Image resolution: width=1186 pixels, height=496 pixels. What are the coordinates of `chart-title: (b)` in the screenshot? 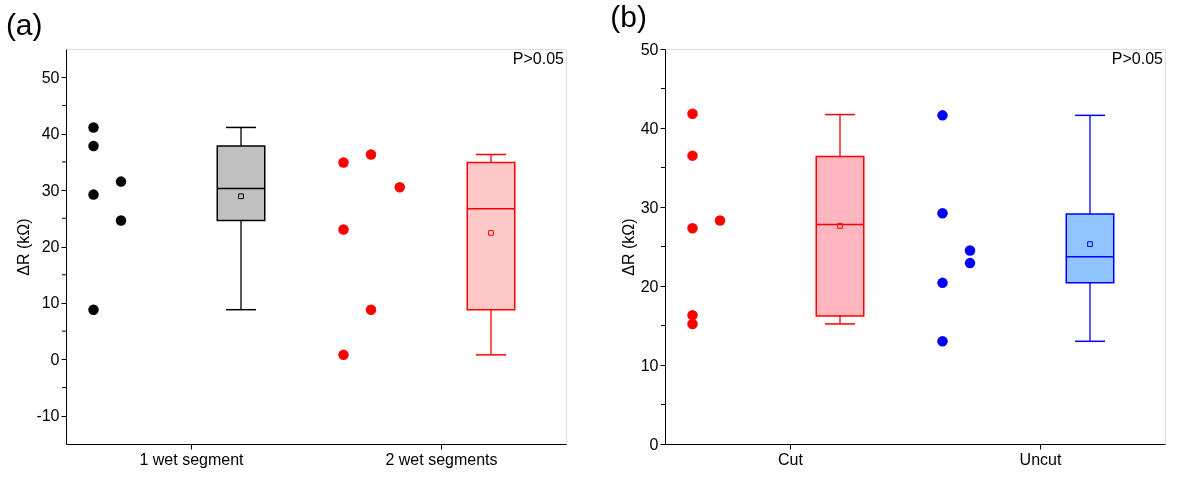 It's located at (628, 16).